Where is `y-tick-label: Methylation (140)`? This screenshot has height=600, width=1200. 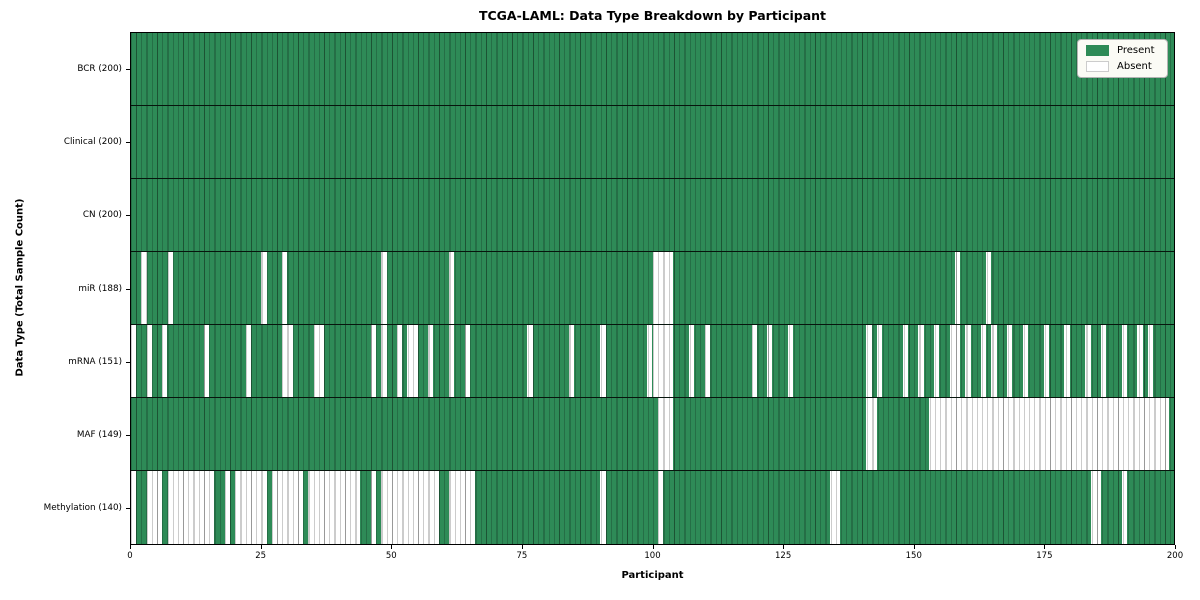 y-tick-label: Methylation (140) is located at coordinates (82, 508).